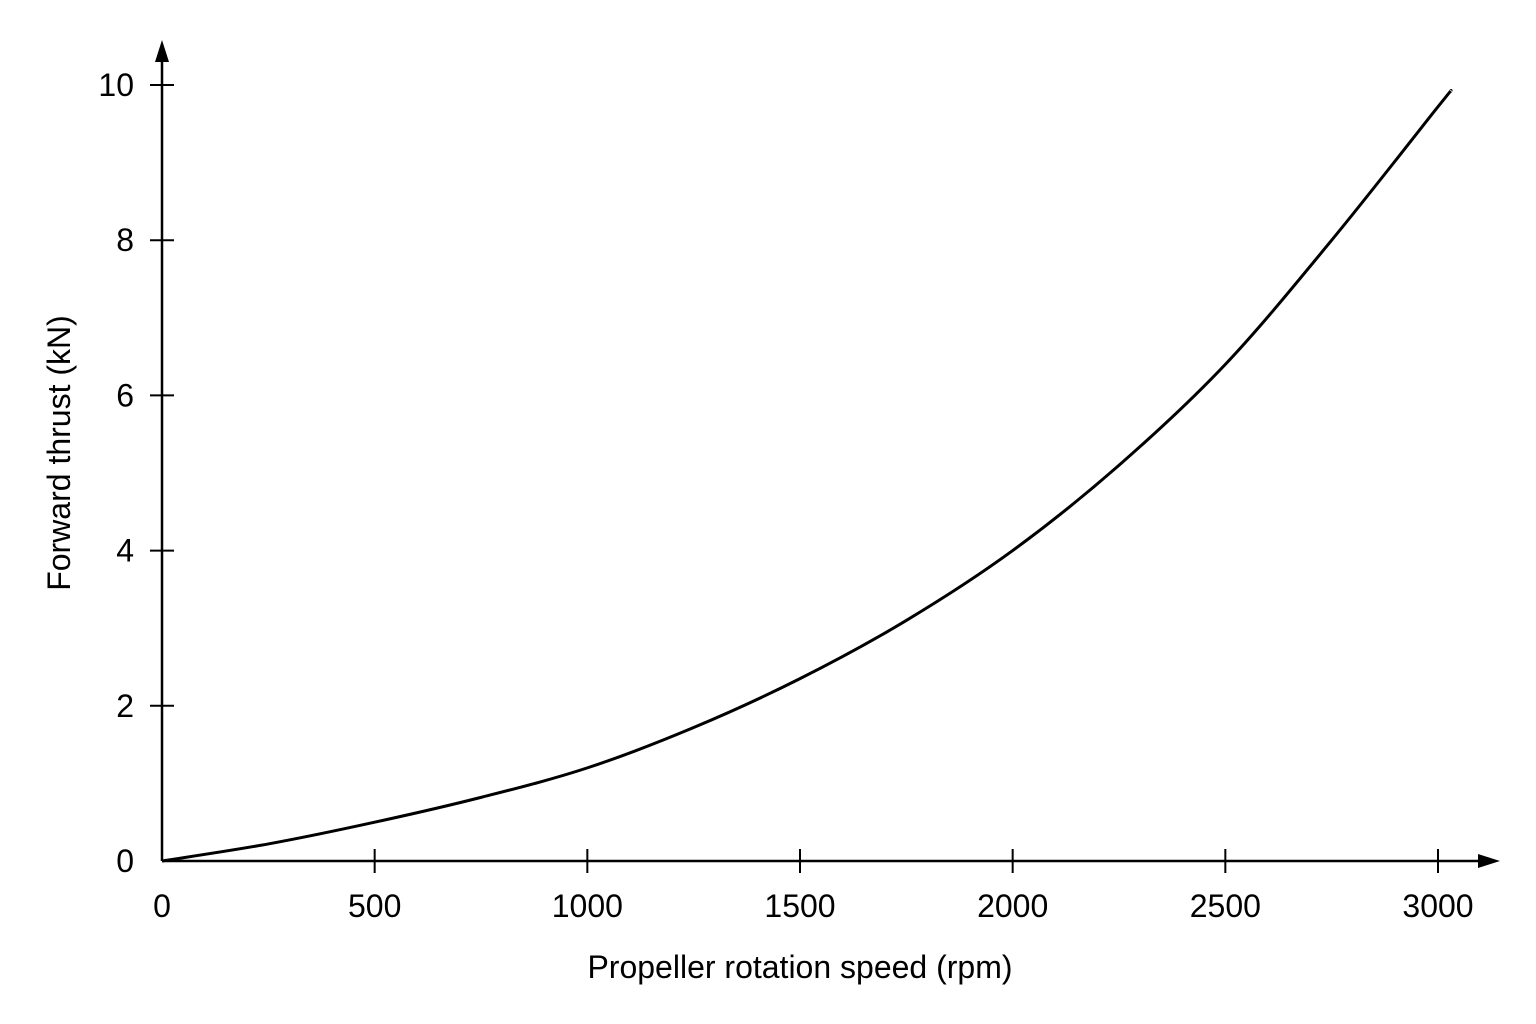 The height and width of the screenshot is (1024, 1536). I want to click on y-axis-title: Forward thrust (kN), so click(59, 453).